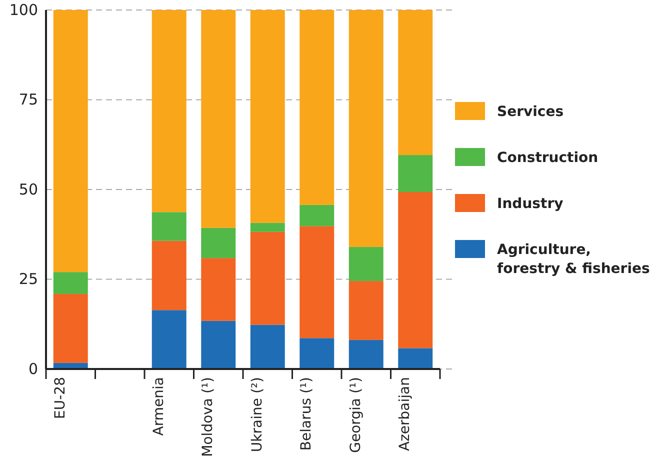  Describe the element at coordinates (573, 259) in the screenshot. I see `legend-label: Agriculture, forestry & fisheries` at that location.